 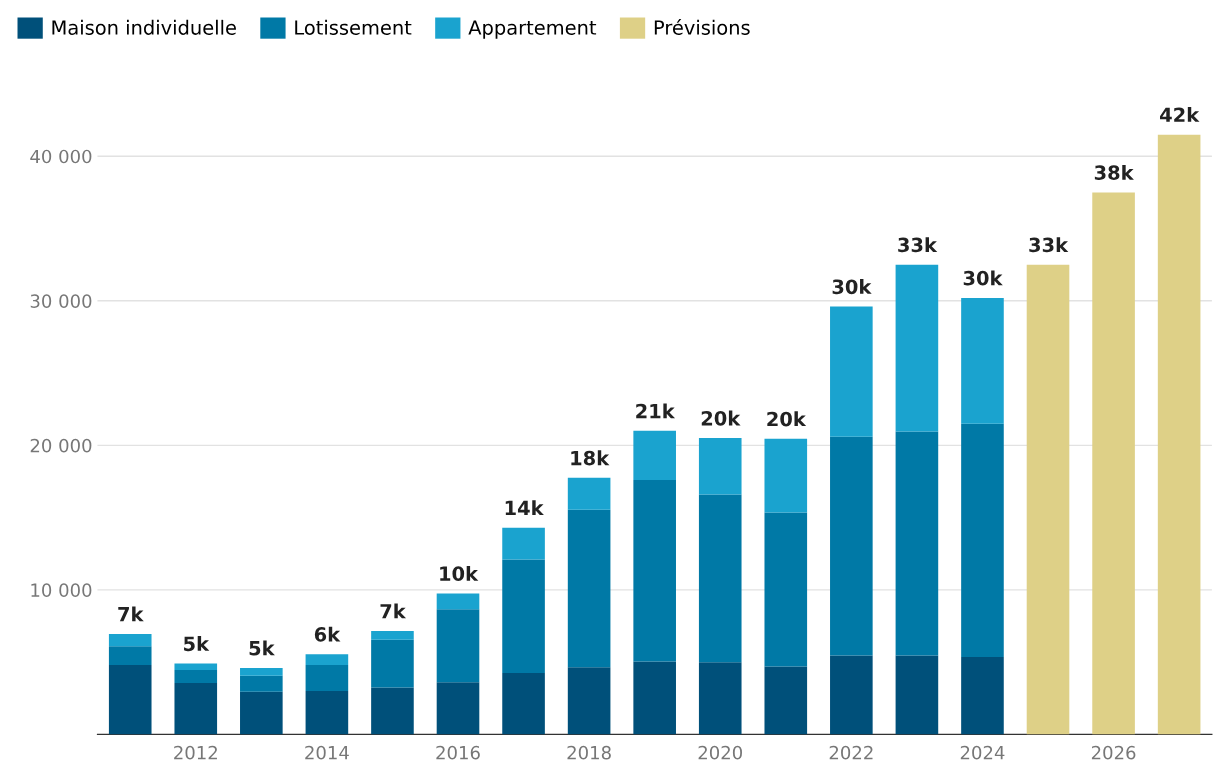 What do you see at coordinates (1114, 172) in the screenshot?
I see `total-label: 38k` at bounding box center [1114, 172].